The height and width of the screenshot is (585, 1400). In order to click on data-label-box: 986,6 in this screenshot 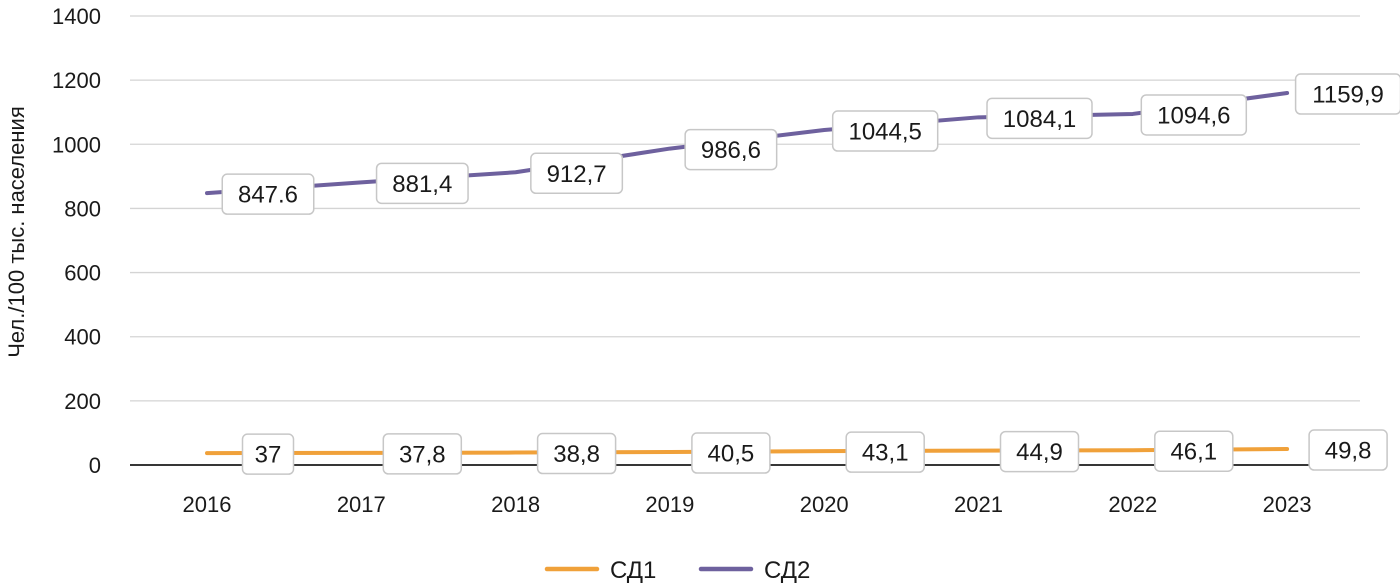, I will do `click(731, 149)`.